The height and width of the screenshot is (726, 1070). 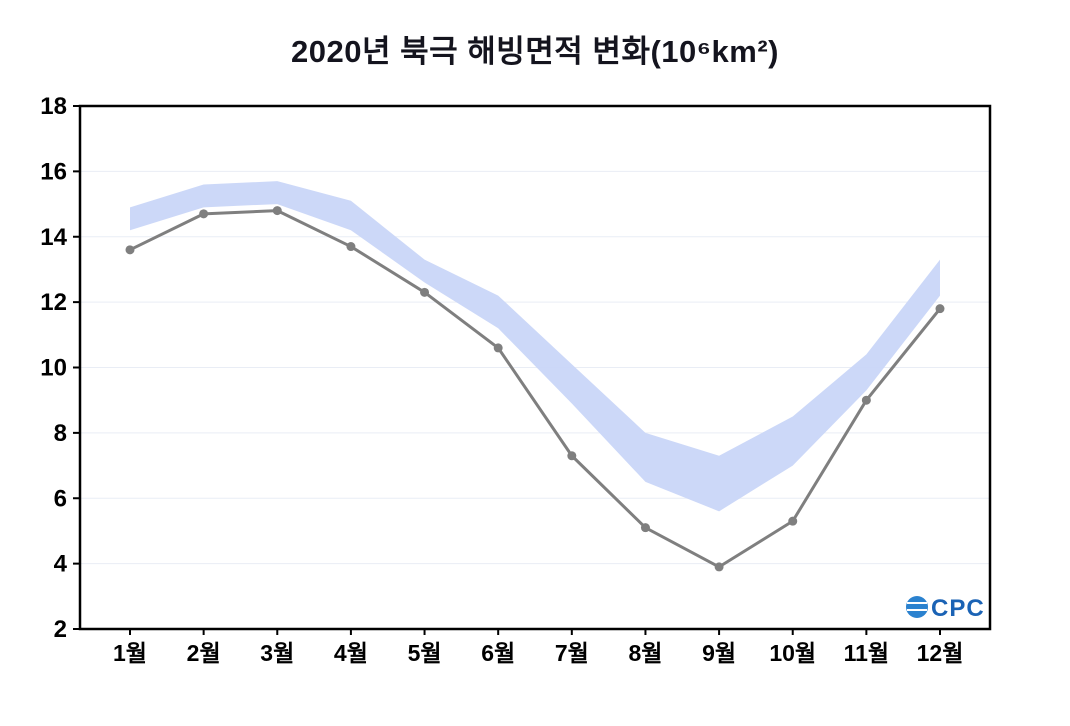 What do you see at coordinates (645, 653) in the screenshot?
I see `x-tick-label: 8월` at bounding box center [645, 653].